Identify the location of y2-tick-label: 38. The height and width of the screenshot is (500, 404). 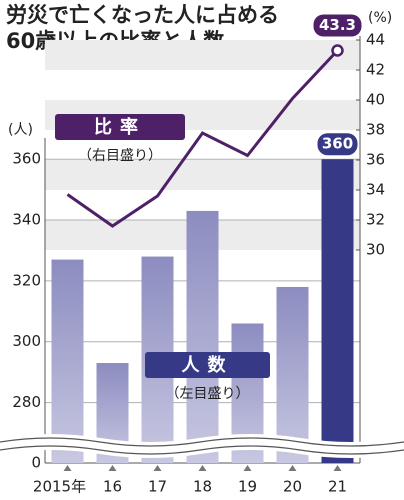
(375, 130).